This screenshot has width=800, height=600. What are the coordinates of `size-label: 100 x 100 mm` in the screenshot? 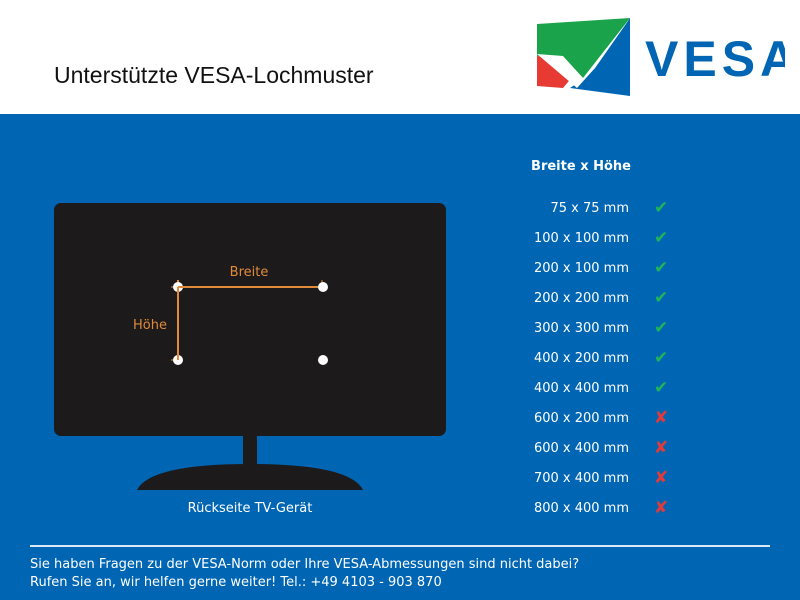 It's located at (581, 238).